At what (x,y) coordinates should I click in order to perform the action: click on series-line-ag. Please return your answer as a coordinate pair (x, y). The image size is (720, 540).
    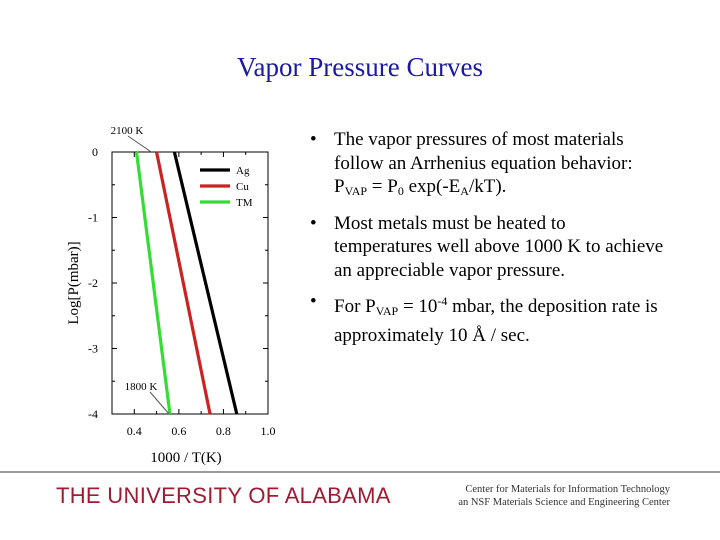
    Looking at the image, I should click on (205, 283).